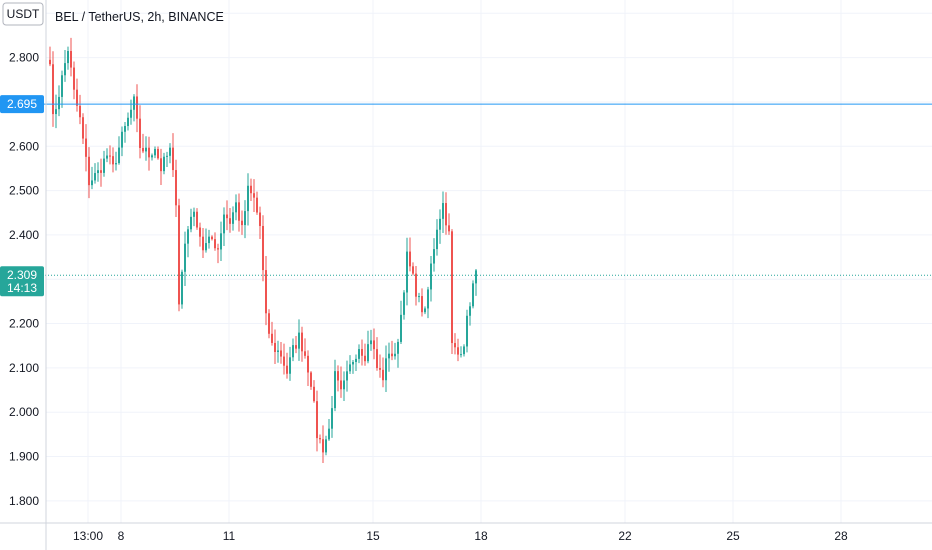 The width and height of the screenshot is (932, 550). I want to click on currency-badge: USDT, so click(23, 14).